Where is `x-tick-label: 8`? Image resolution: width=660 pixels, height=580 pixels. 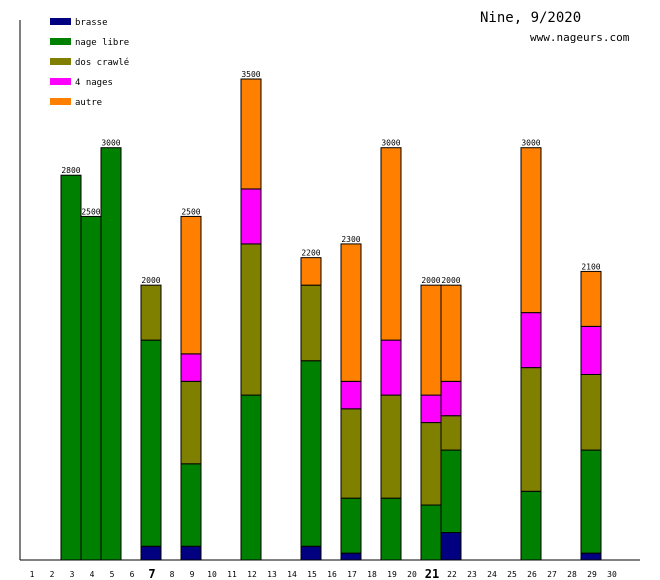
x-tick-label: 8 is located at coordinates (172, 574).